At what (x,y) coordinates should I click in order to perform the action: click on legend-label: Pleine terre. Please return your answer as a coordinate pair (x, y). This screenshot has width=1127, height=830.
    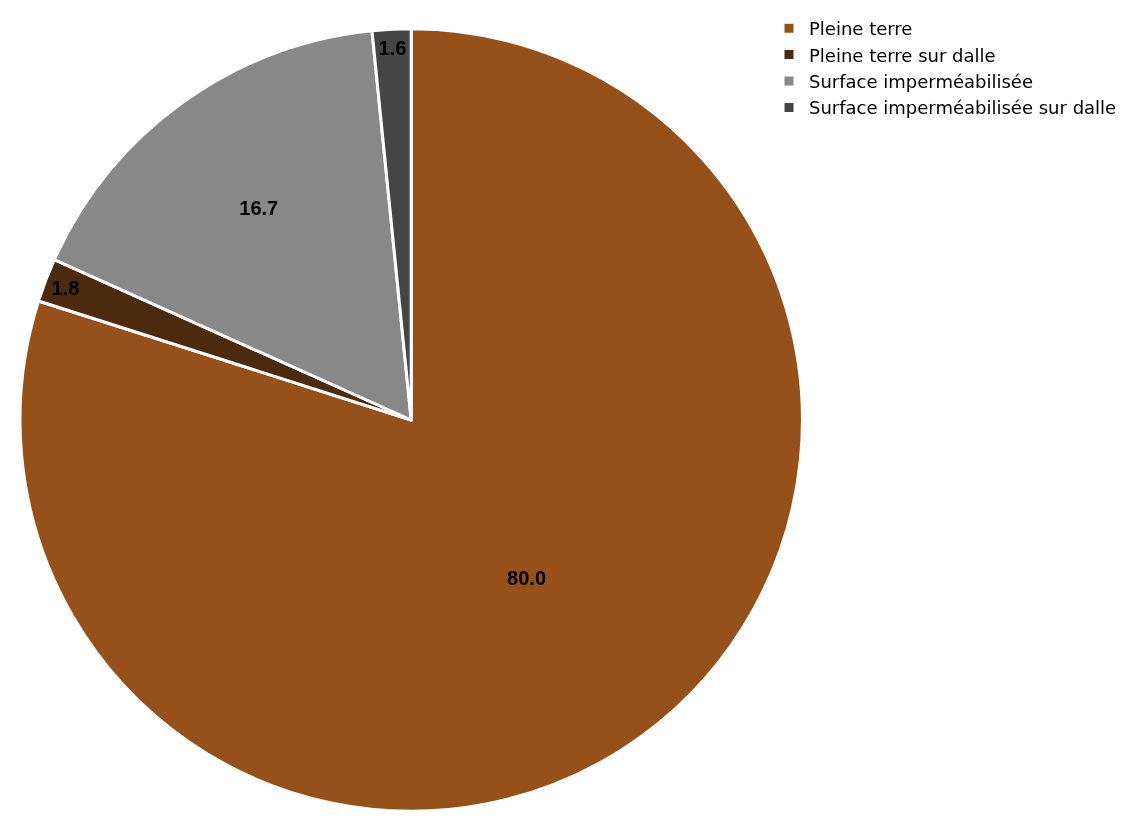
    Looking at the image, I should click on (861, 29).